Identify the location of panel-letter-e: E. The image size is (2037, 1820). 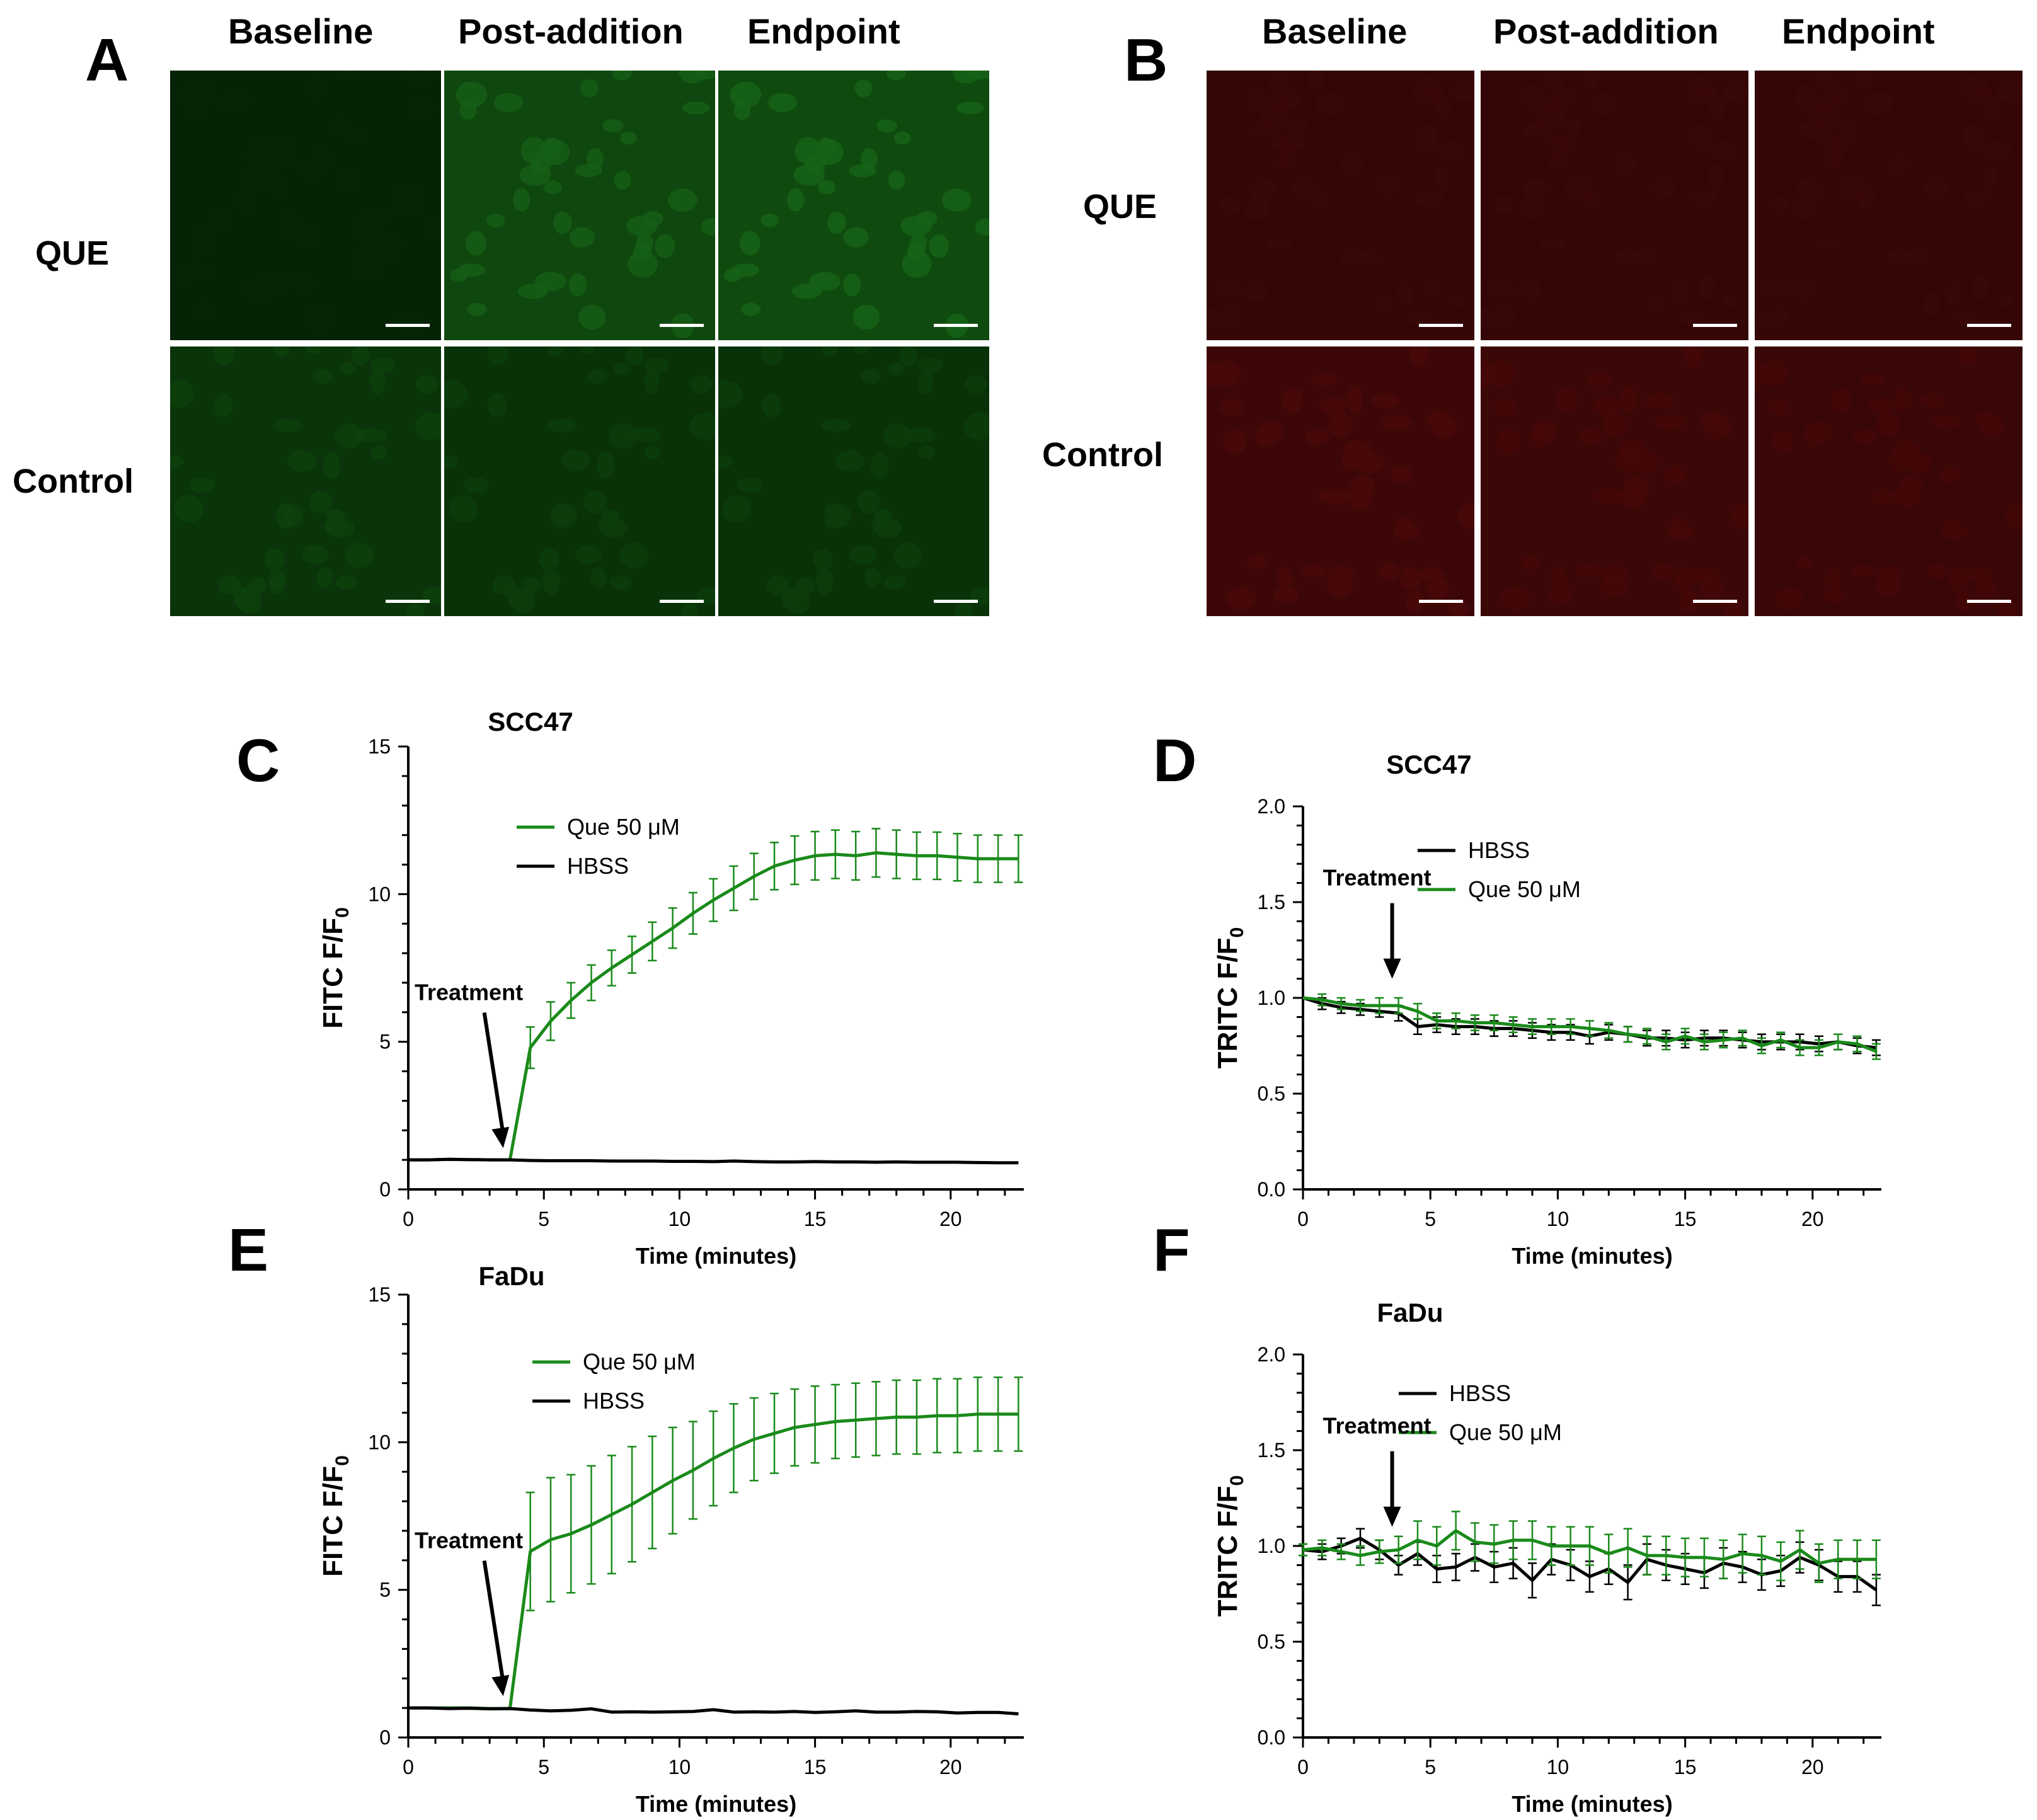
(248, 1250).